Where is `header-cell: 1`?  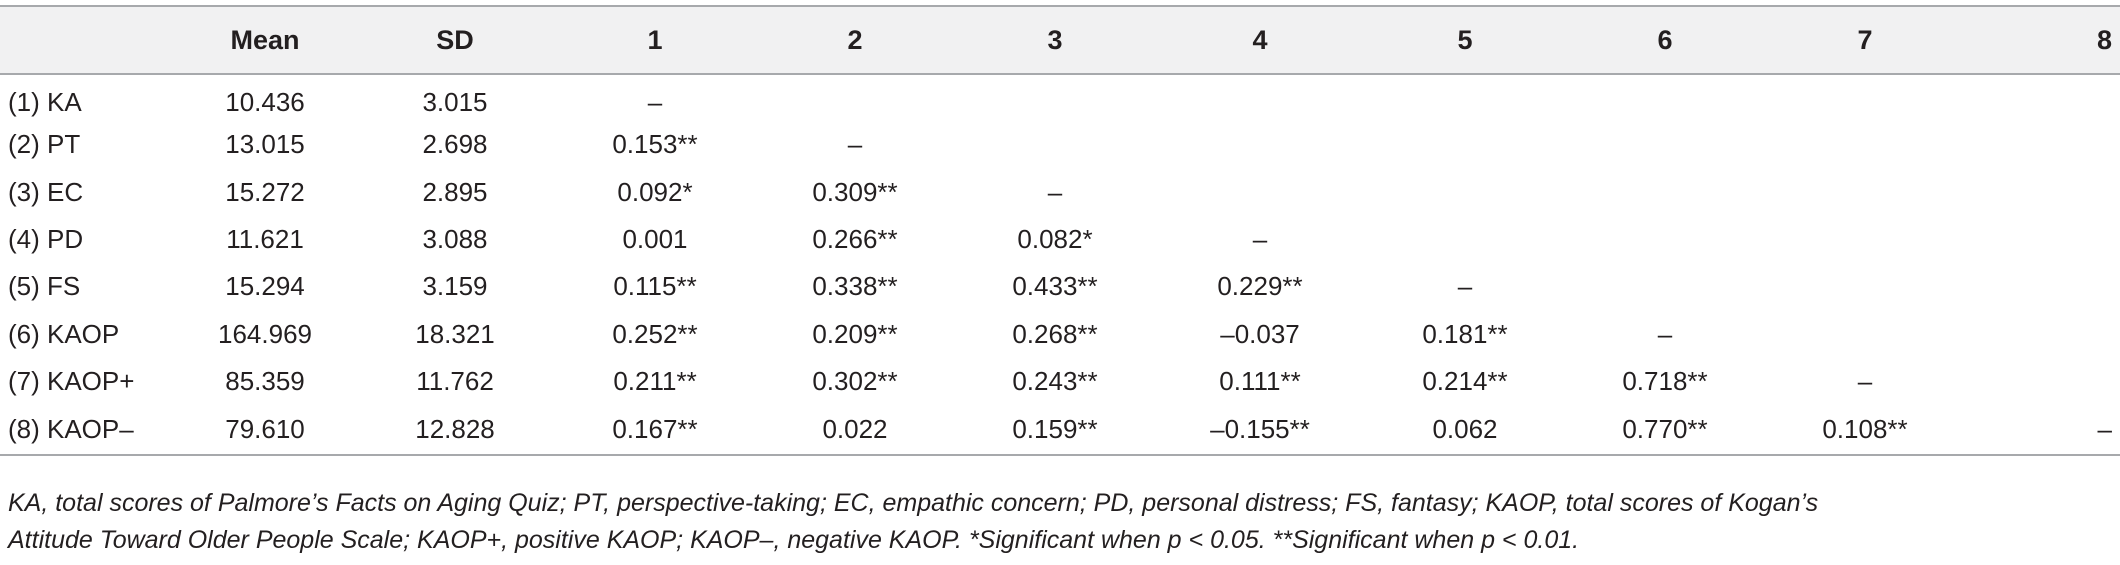
header-cell: 1 is located at coordinates (655, 39).